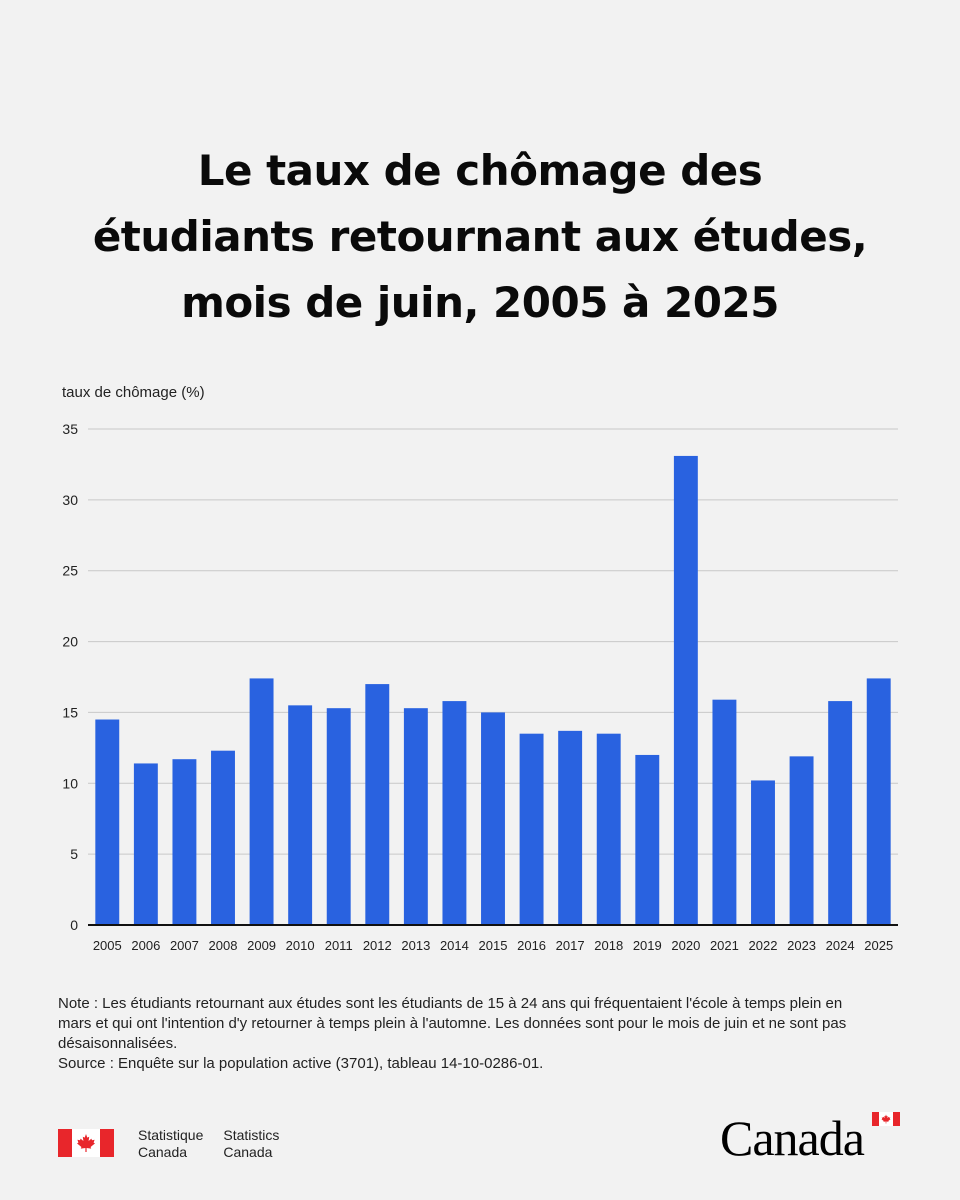  Describe the element at coordinates (454, 813) in the screenshot. I see `bar-2014` at that location.